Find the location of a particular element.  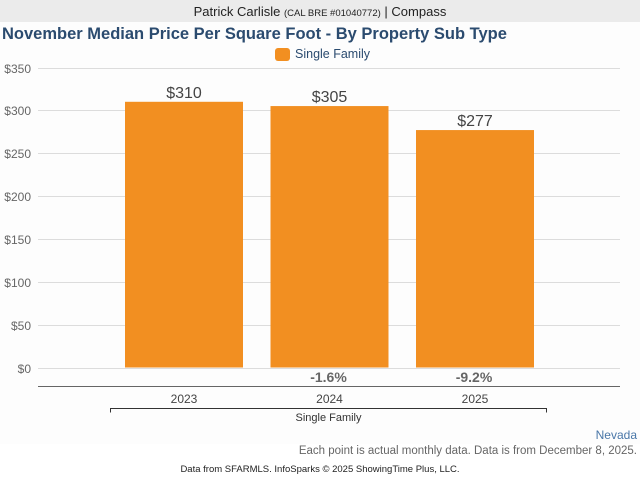

y-tick-label: $250 is located at coordinates (17, 154).